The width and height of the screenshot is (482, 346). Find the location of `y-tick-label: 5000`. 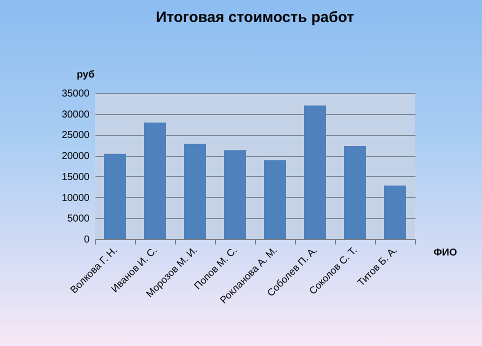

y-tick-label: 5000 is located at coordinates (78, 219).